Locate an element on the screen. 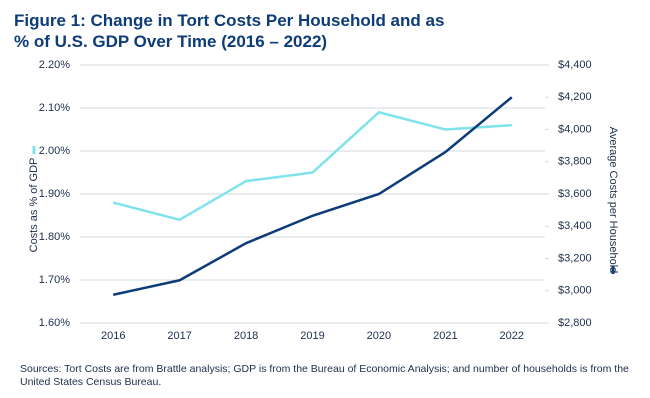 This screenshot has height=398, width=650. x-tick-label: 2016 is located at coordinates (113, 336).